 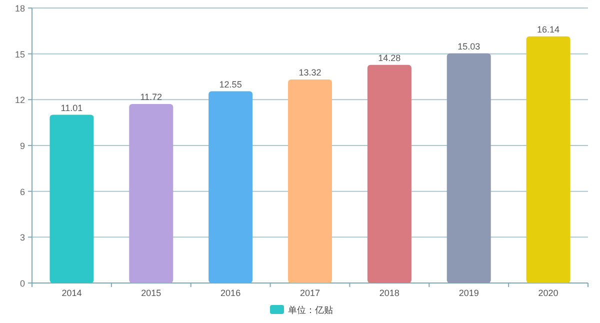 I want to click on data-label: 14.28, so click(x=389, y=57).